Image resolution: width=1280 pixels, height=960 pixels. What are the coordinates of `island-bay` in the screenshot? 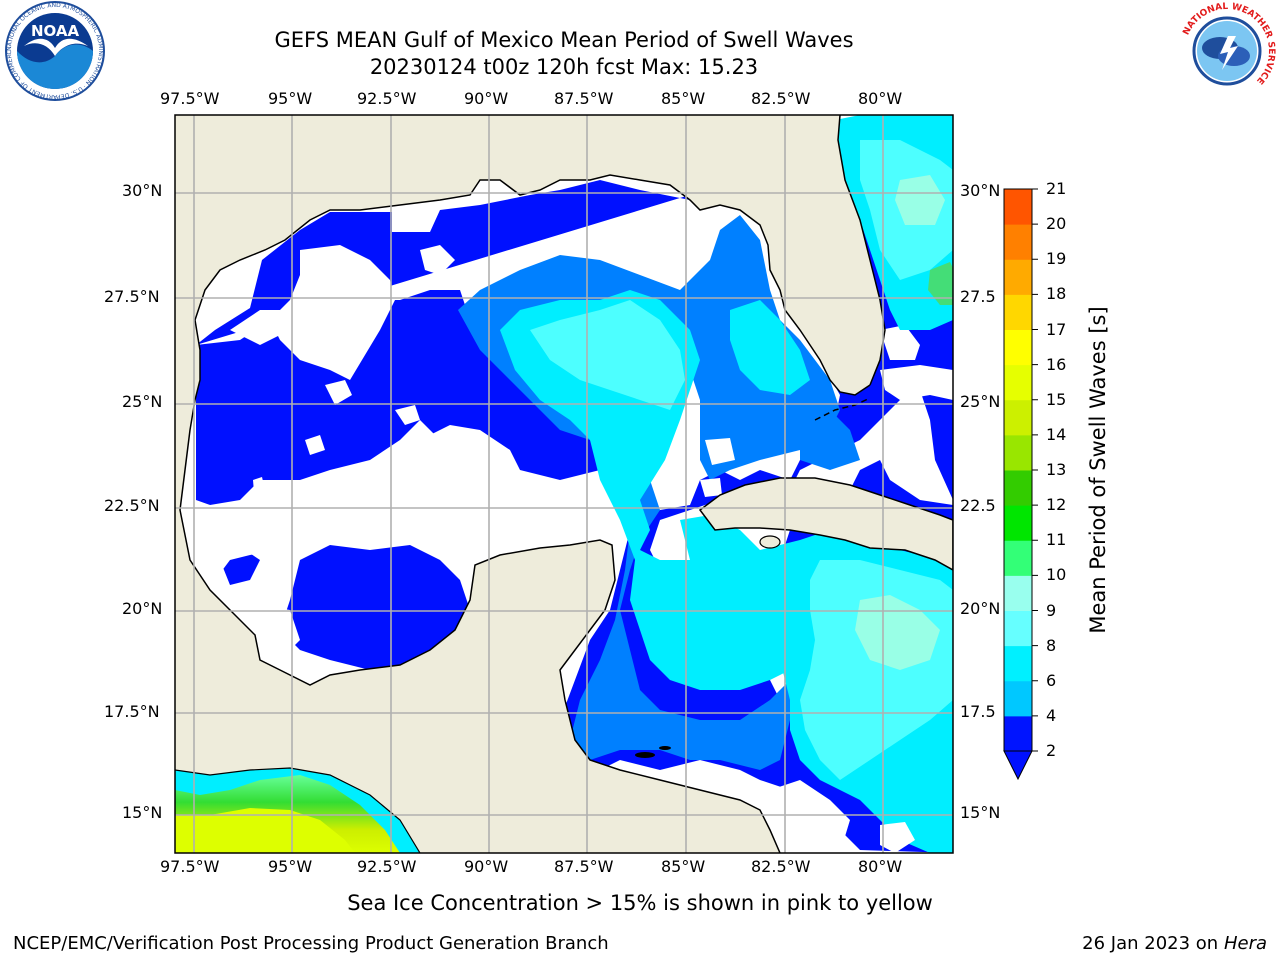 It's located at (645, 755).